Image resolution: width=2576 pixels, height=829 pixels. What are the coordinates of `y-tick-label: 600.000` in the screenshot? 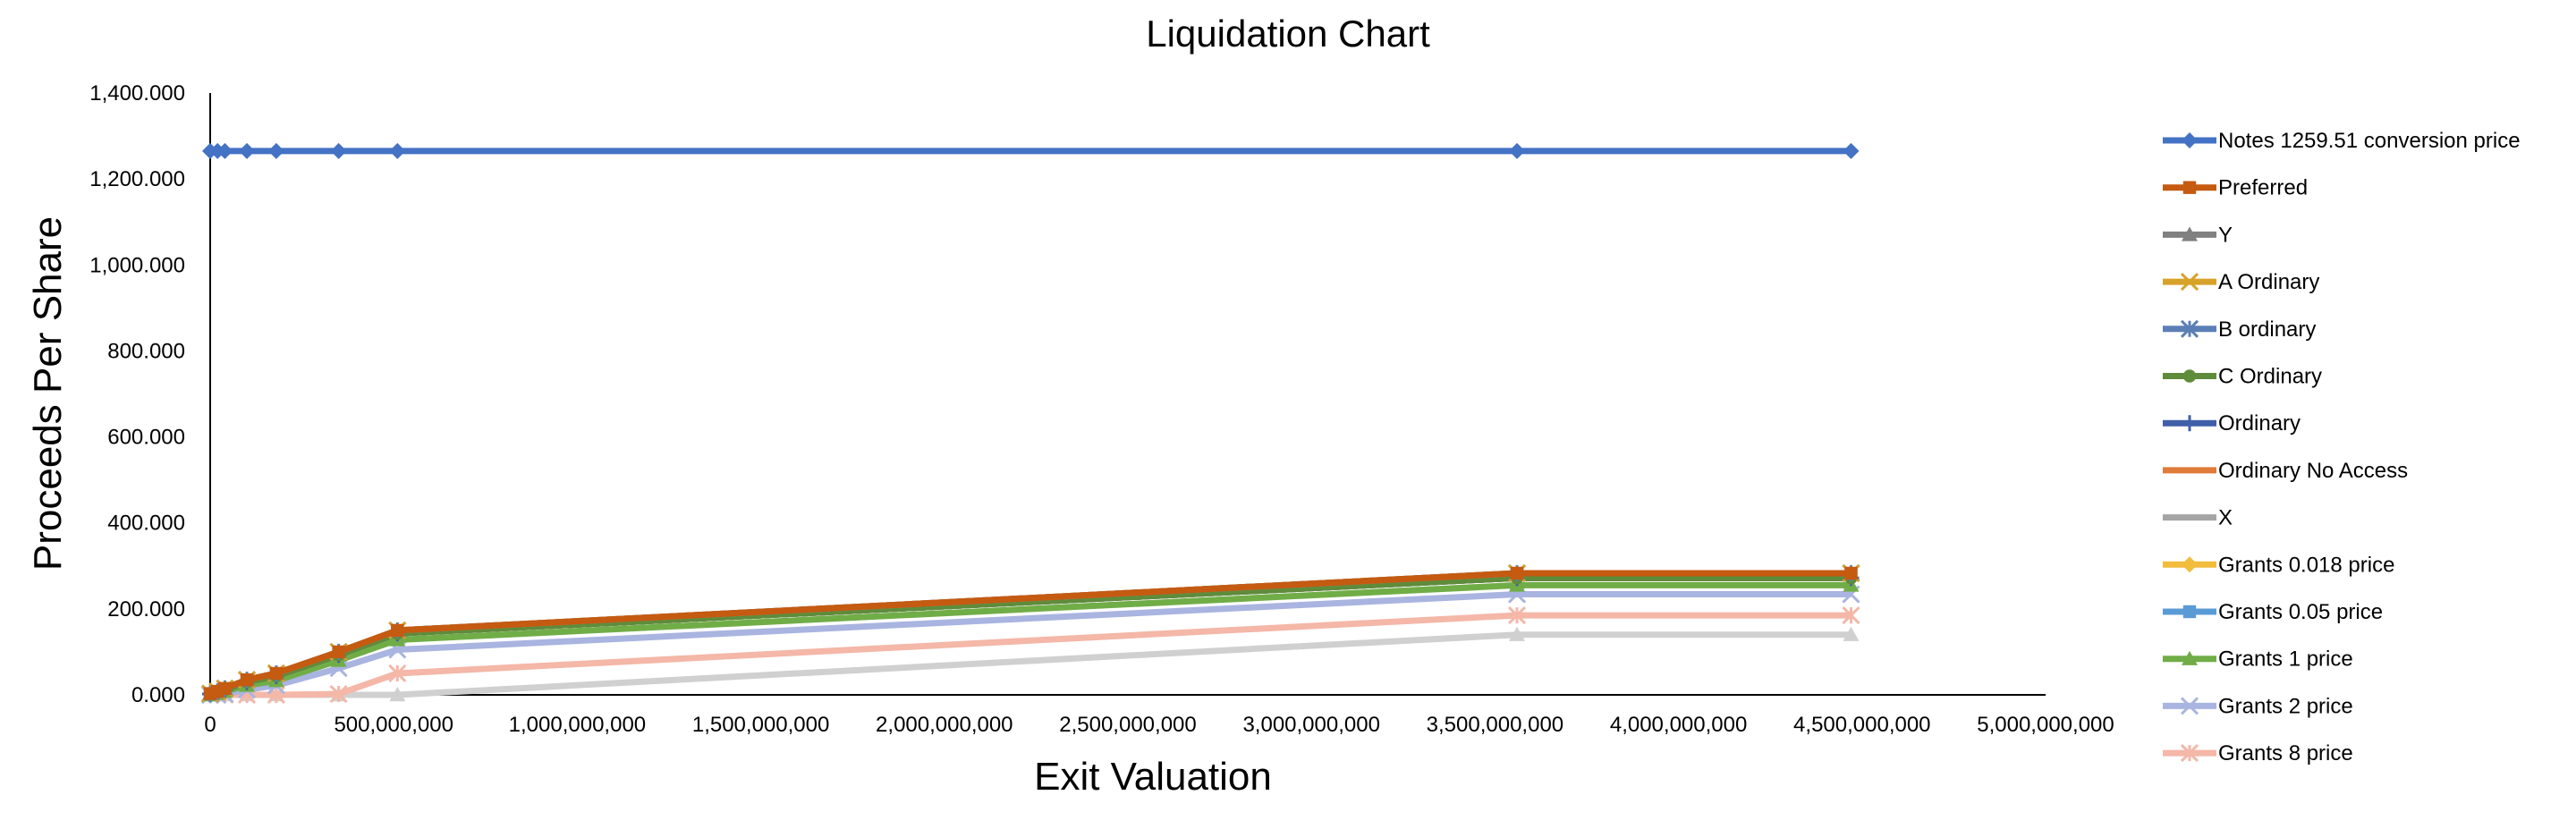 It's located at (146, 438).